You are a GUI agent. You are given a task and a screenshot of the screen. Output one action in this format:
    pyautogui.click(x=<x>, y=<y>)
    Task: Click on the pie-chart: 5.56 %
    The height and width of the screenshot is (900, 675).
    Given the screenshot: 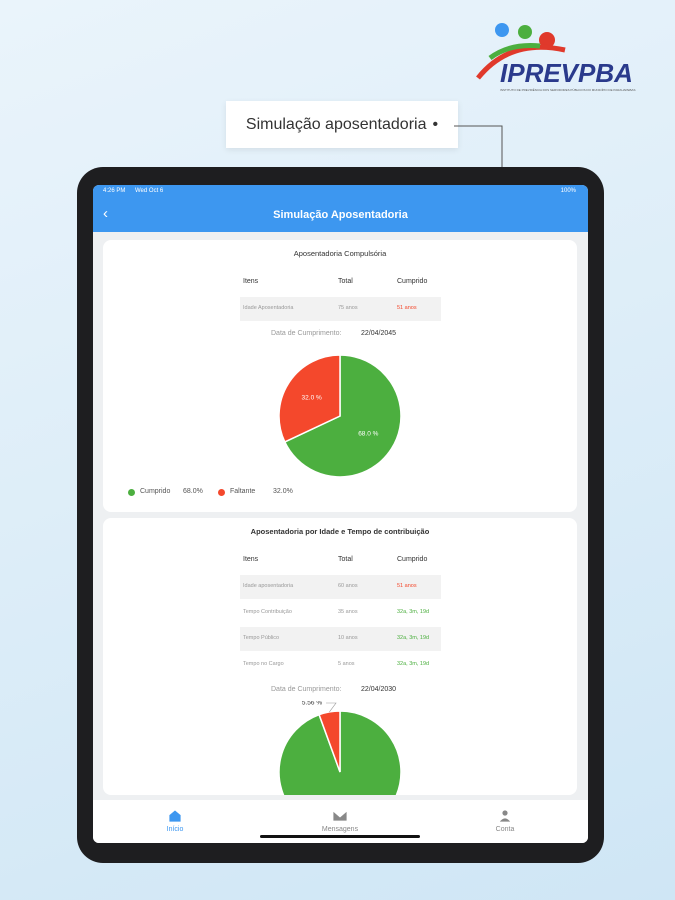 What is the action you would take?
    pyautogui.click(x=340, y=748)
    